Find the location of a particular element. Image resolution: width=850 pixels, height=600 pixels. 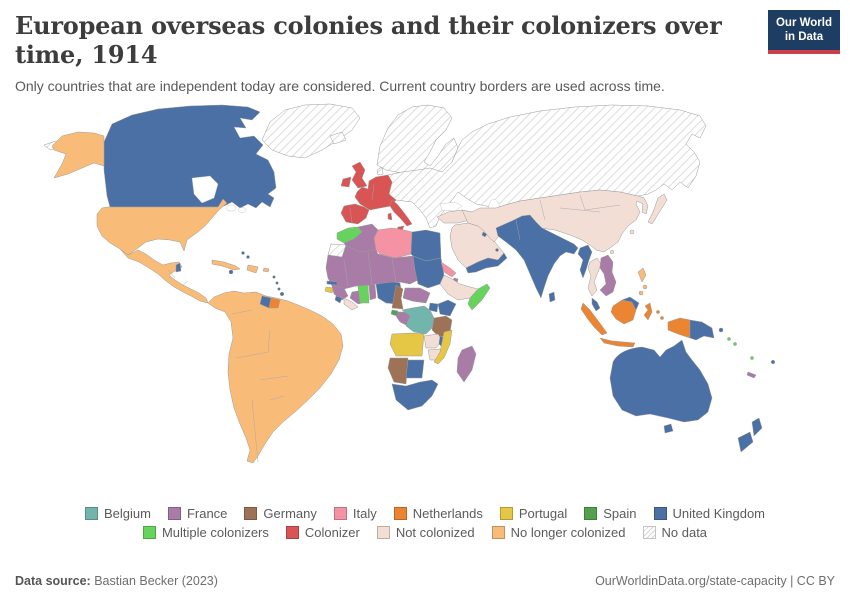

region-new-guinea-east is located at coordinates (702, 330).